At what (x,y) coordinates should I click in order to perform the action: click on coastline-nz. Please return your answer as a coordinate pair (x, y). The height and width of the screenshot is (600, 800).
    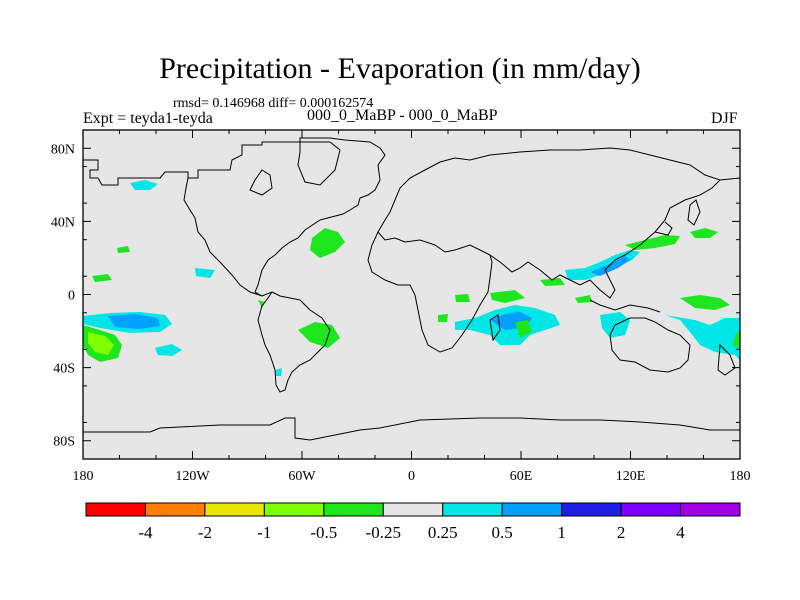
    Looking at the image, I should click on (726, 359).